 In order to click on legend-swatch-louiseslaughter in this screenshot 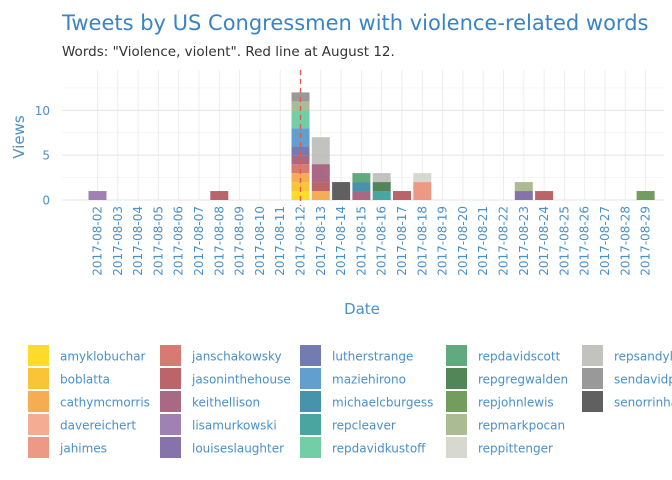, I will do `click(170, 447)`.